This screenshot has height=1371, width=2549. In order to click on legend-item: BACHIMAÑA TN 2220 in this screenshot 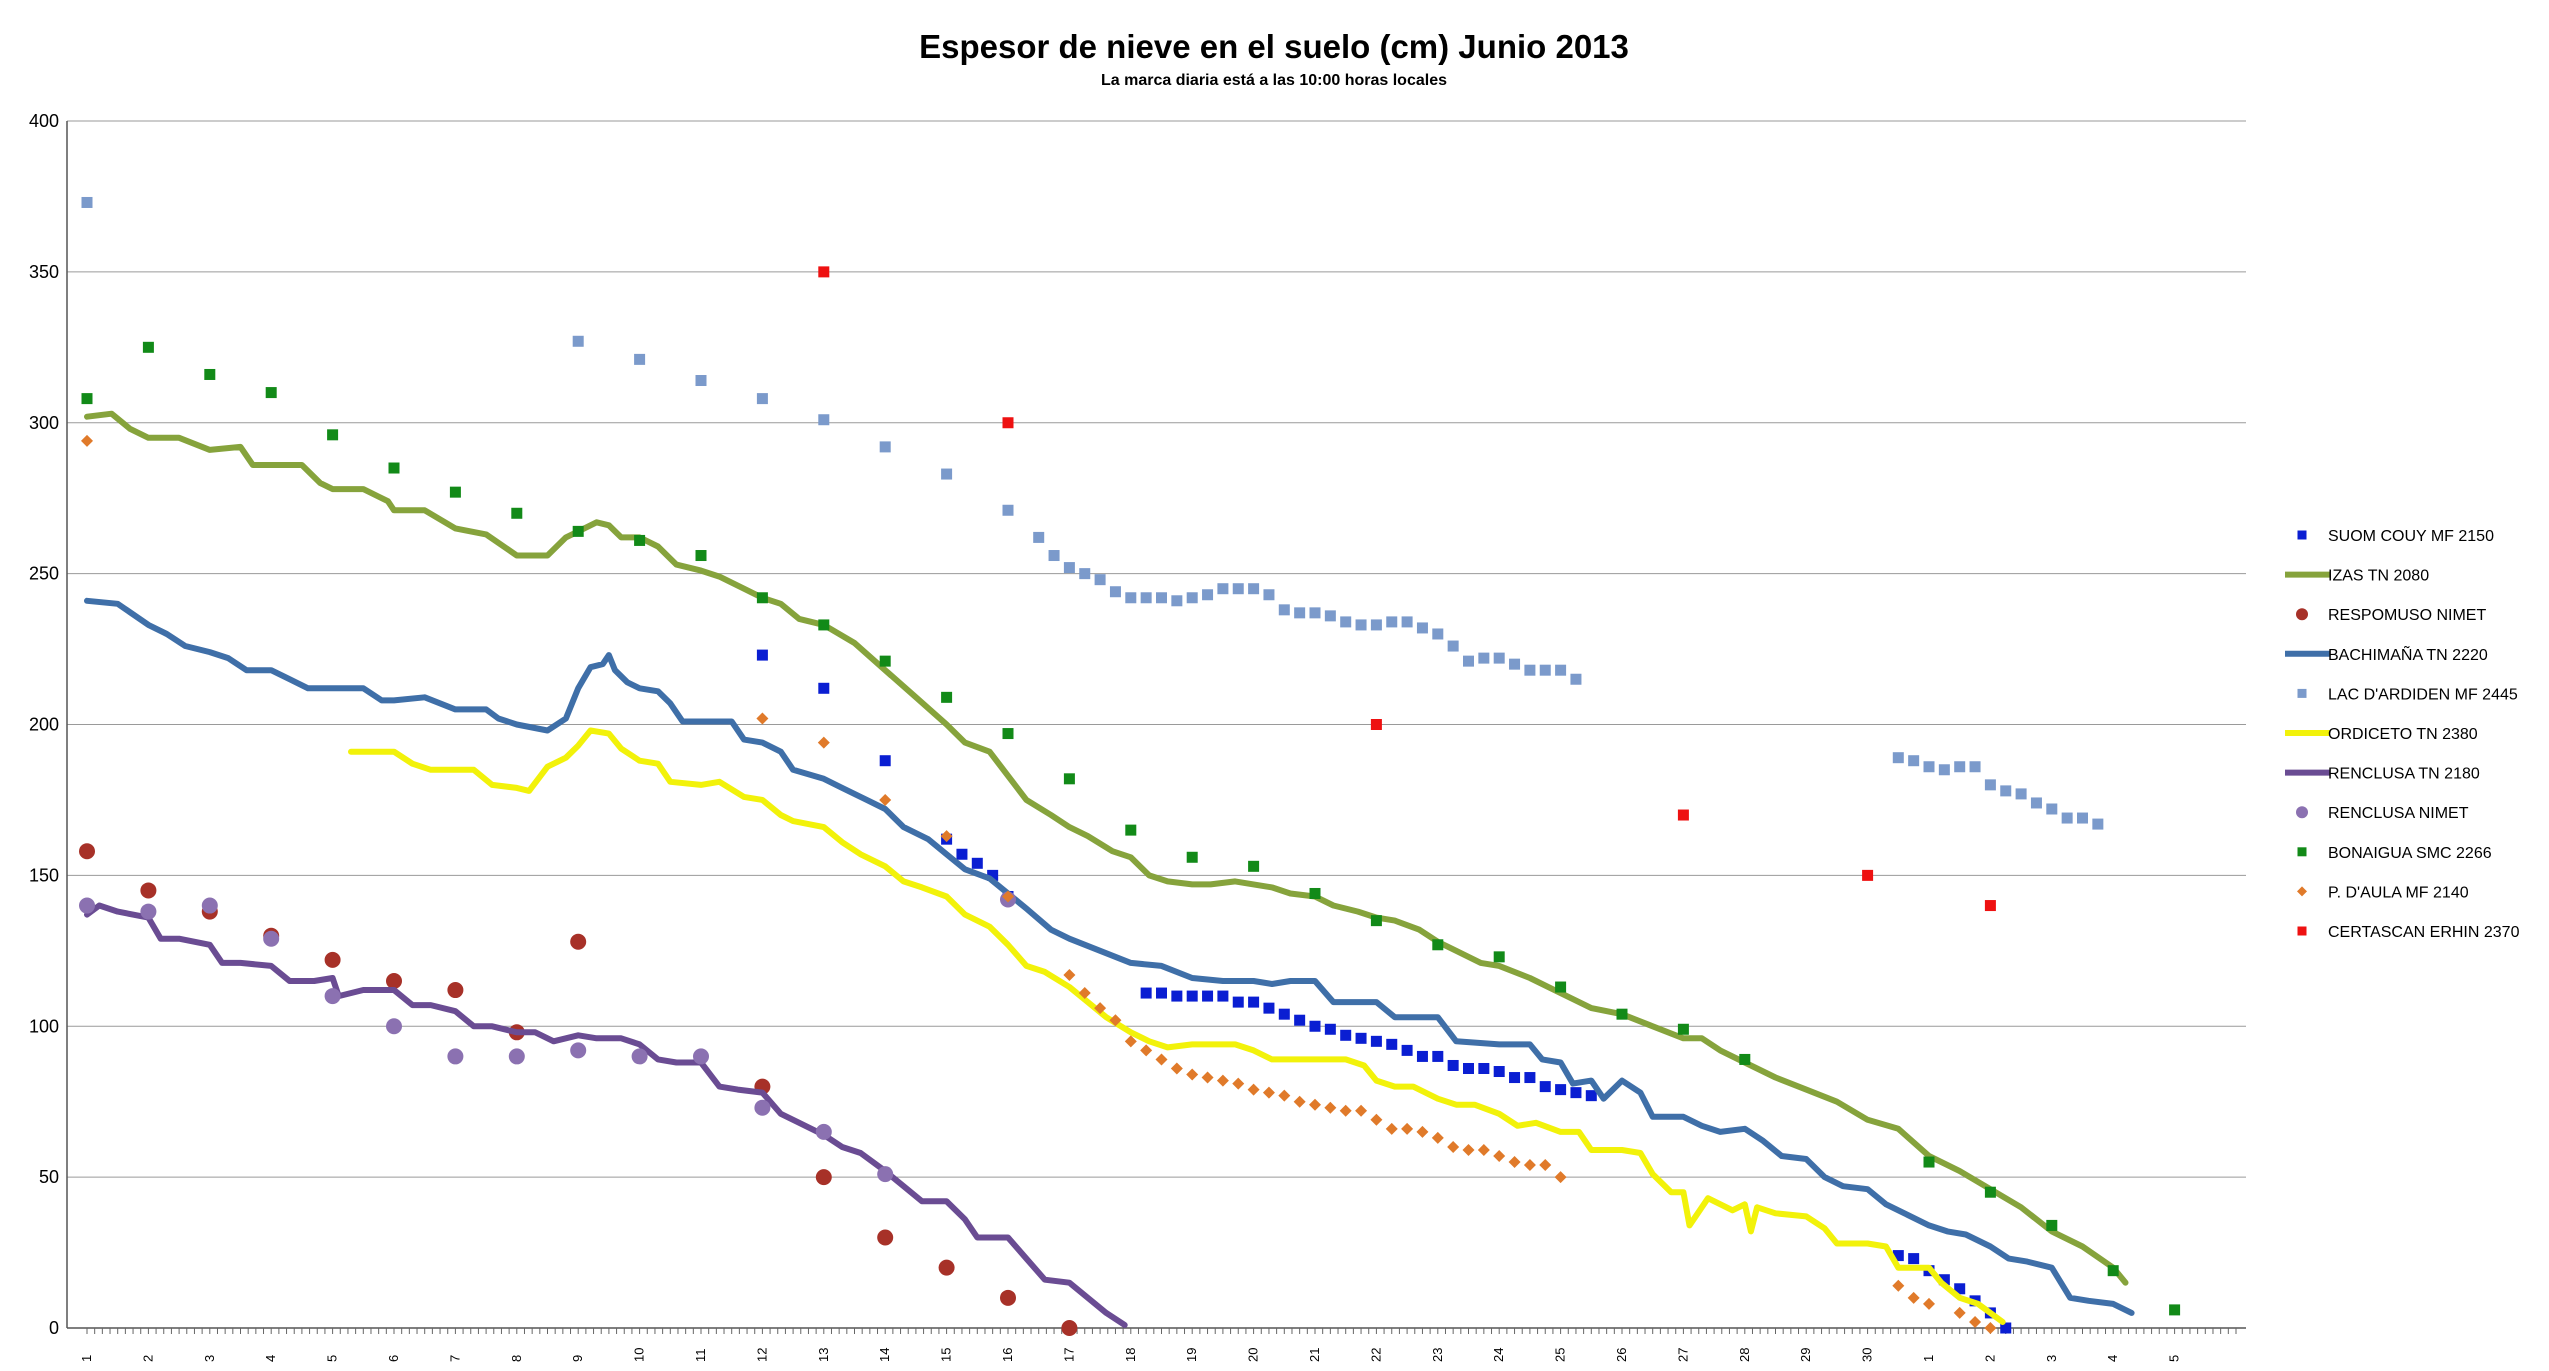, I will do `click(2386, 654)`.